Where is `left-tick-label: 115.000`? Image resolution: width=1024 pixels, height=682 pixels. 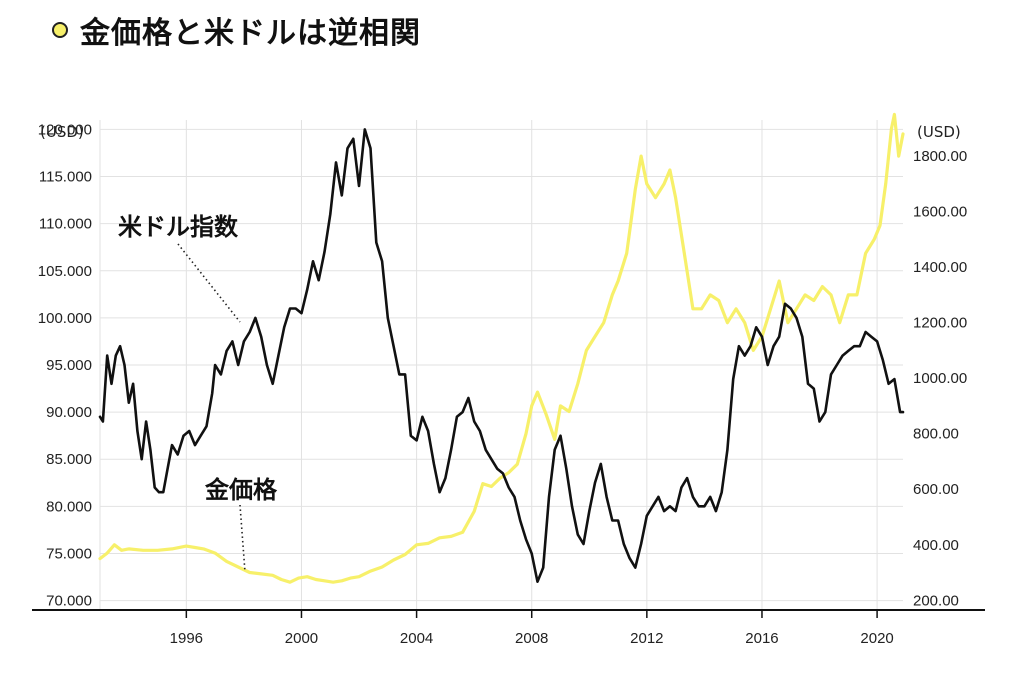 left-tick-label: 115.000 is located at coordinates (65, 177).